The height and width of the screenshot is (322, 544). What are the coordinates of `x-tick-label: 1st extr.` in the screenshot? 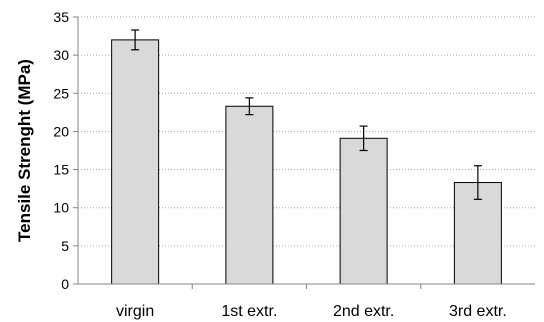 It's located at (249, 311).